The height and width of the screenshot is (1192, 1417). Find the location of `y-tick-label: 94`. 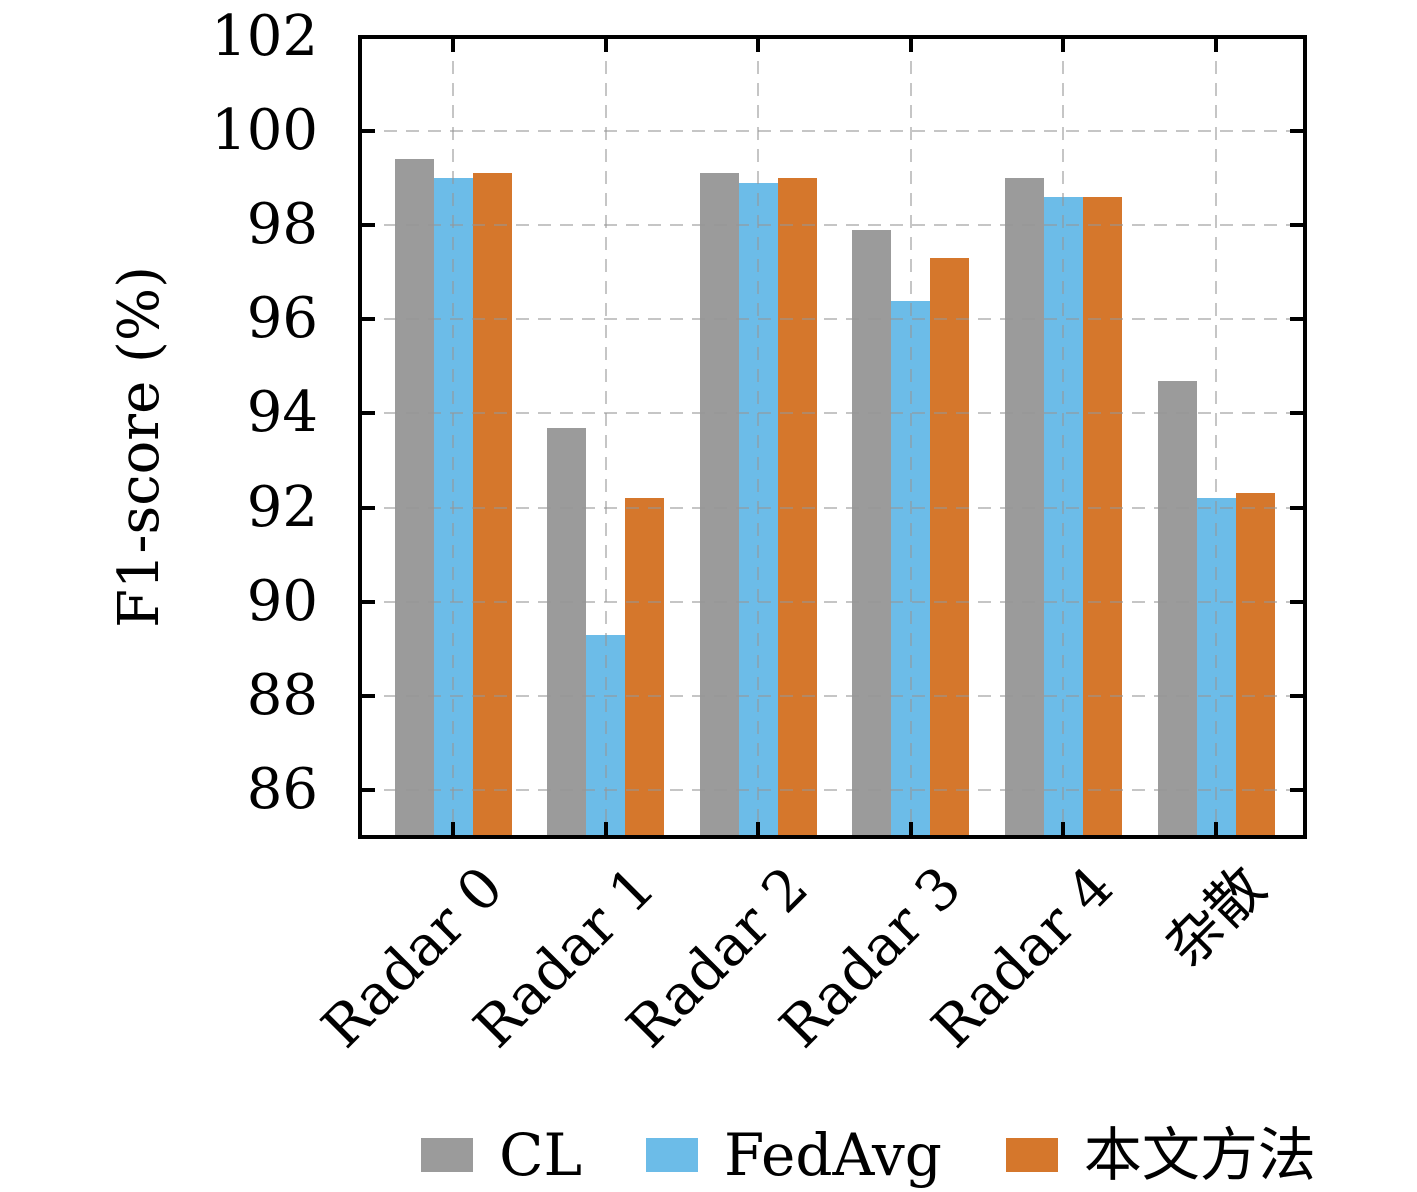

y-tick-label: 94 is located at coordinates (282, 413).